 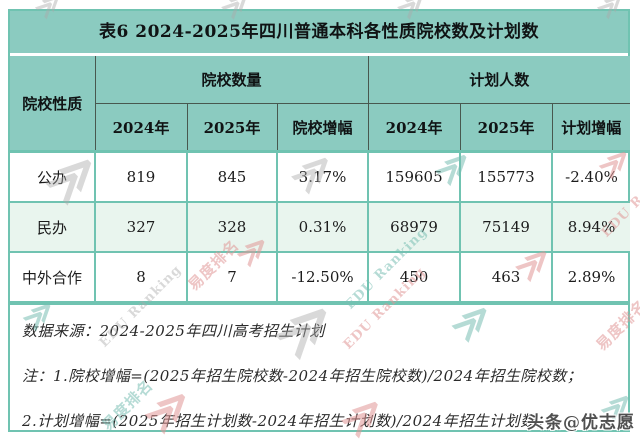 What do you see at coordinates (232, 277) in the screenshot?
I see `table-cell: 7` at bounding box center [232, 277].